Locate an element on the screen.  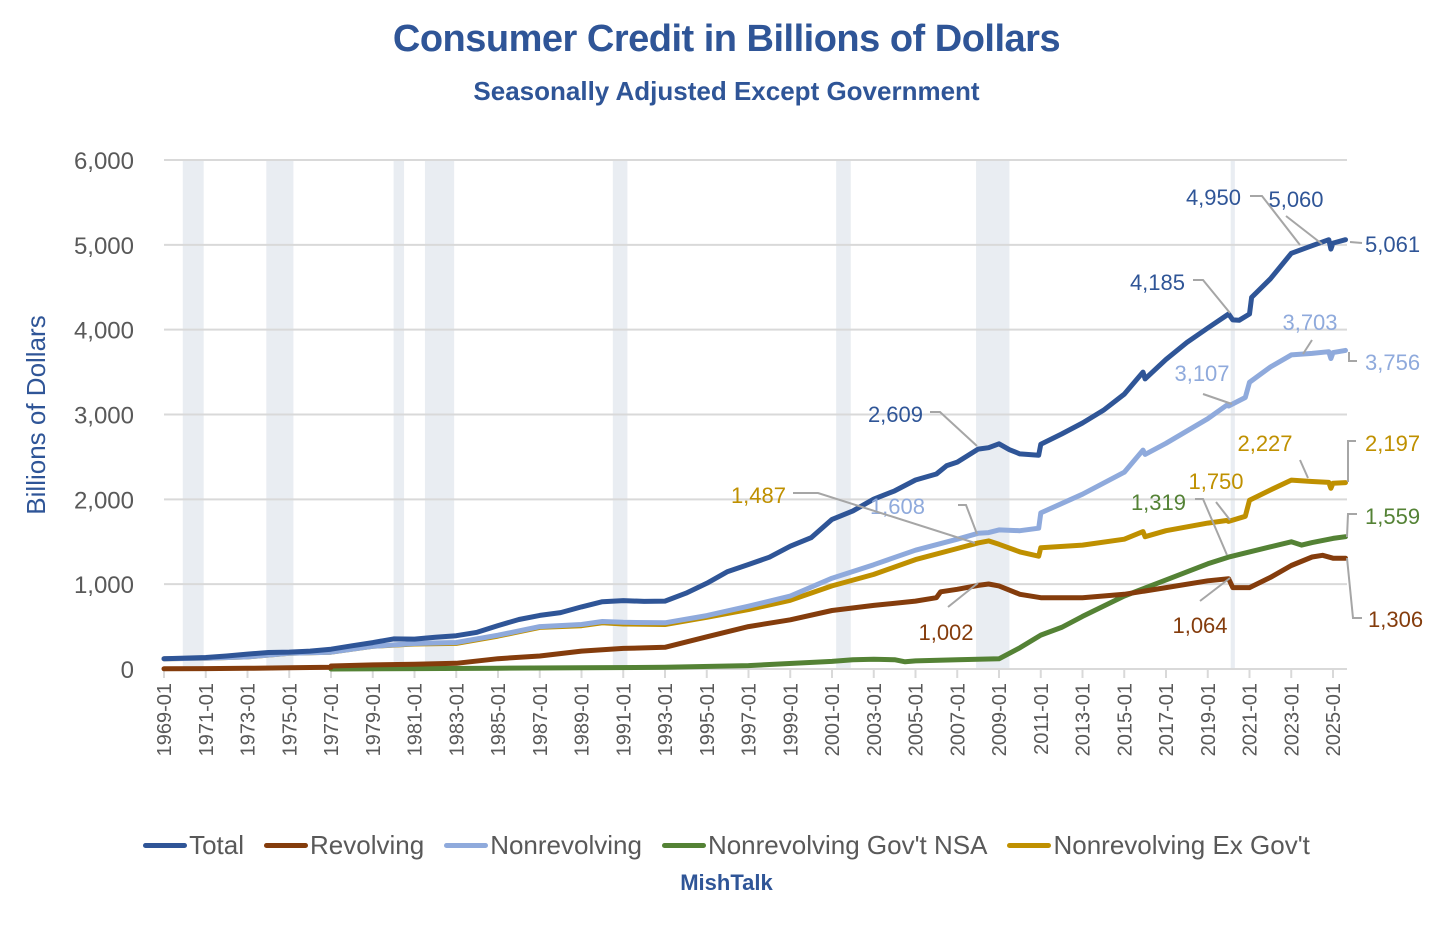
x-tick-label: 2025-01 is located at coordinates (1334, 719).